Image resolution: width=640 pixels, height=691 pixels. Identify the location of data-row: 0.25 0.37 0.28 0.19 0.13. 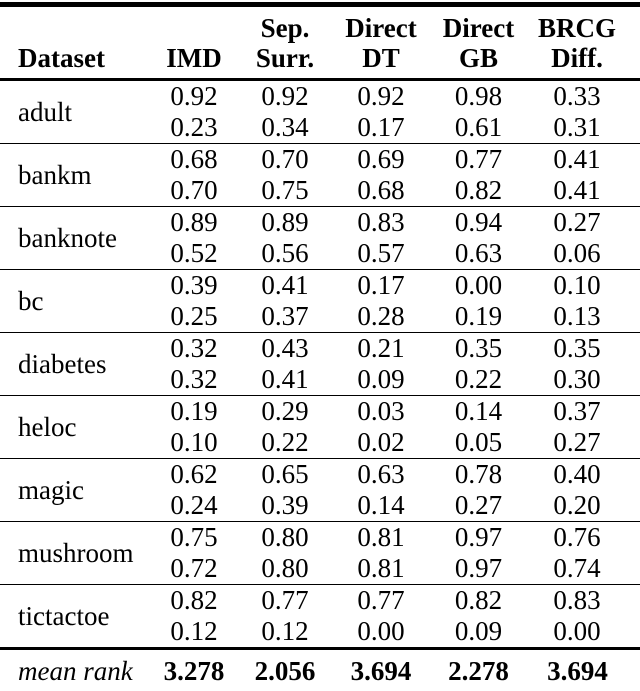
(320, 317).